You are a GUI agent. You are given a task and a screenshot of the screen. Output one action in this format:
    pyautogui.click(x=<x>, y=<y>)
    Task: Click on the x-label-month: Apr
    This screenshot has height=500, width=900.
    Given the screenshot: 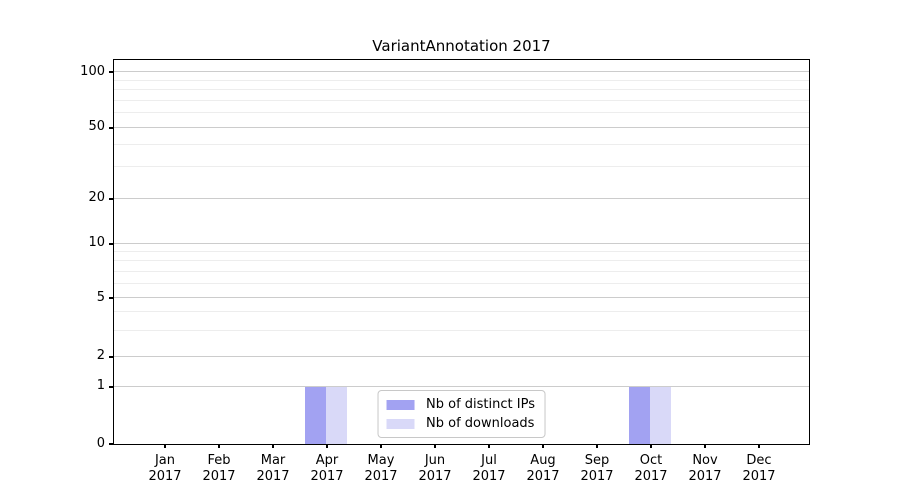 What is the action you would take?
    pyautogui.click(x=327, y=460)
    